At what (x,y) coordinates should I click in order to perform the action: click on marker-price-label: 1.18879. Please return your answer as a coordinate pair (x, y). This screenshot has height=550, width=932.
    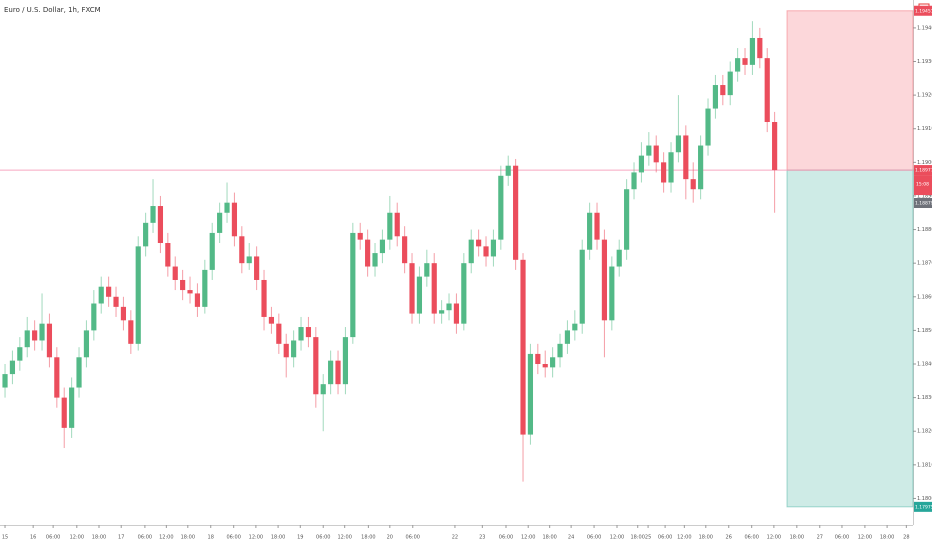
    Looking at the image, I should click on (923, 204).